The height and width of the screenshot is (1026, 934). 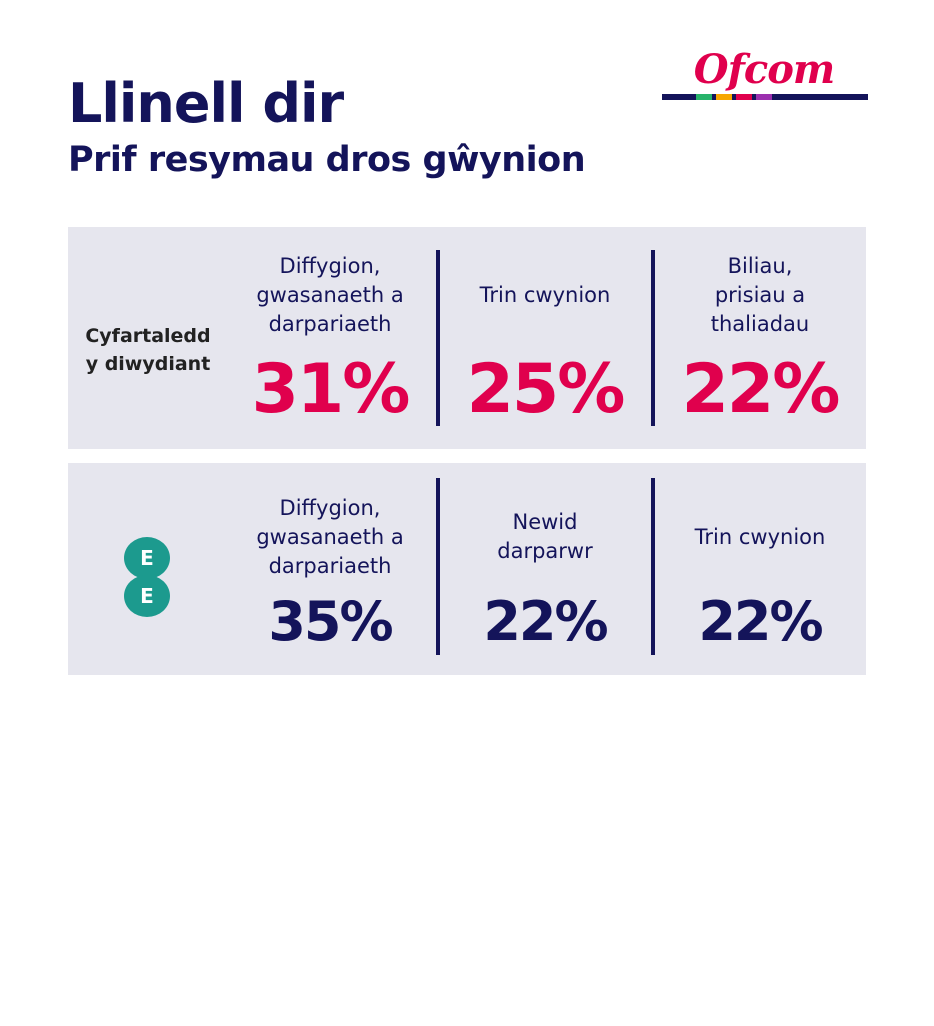 I want to click on item-label: Newid darparwr, so click(x=545, y=536).